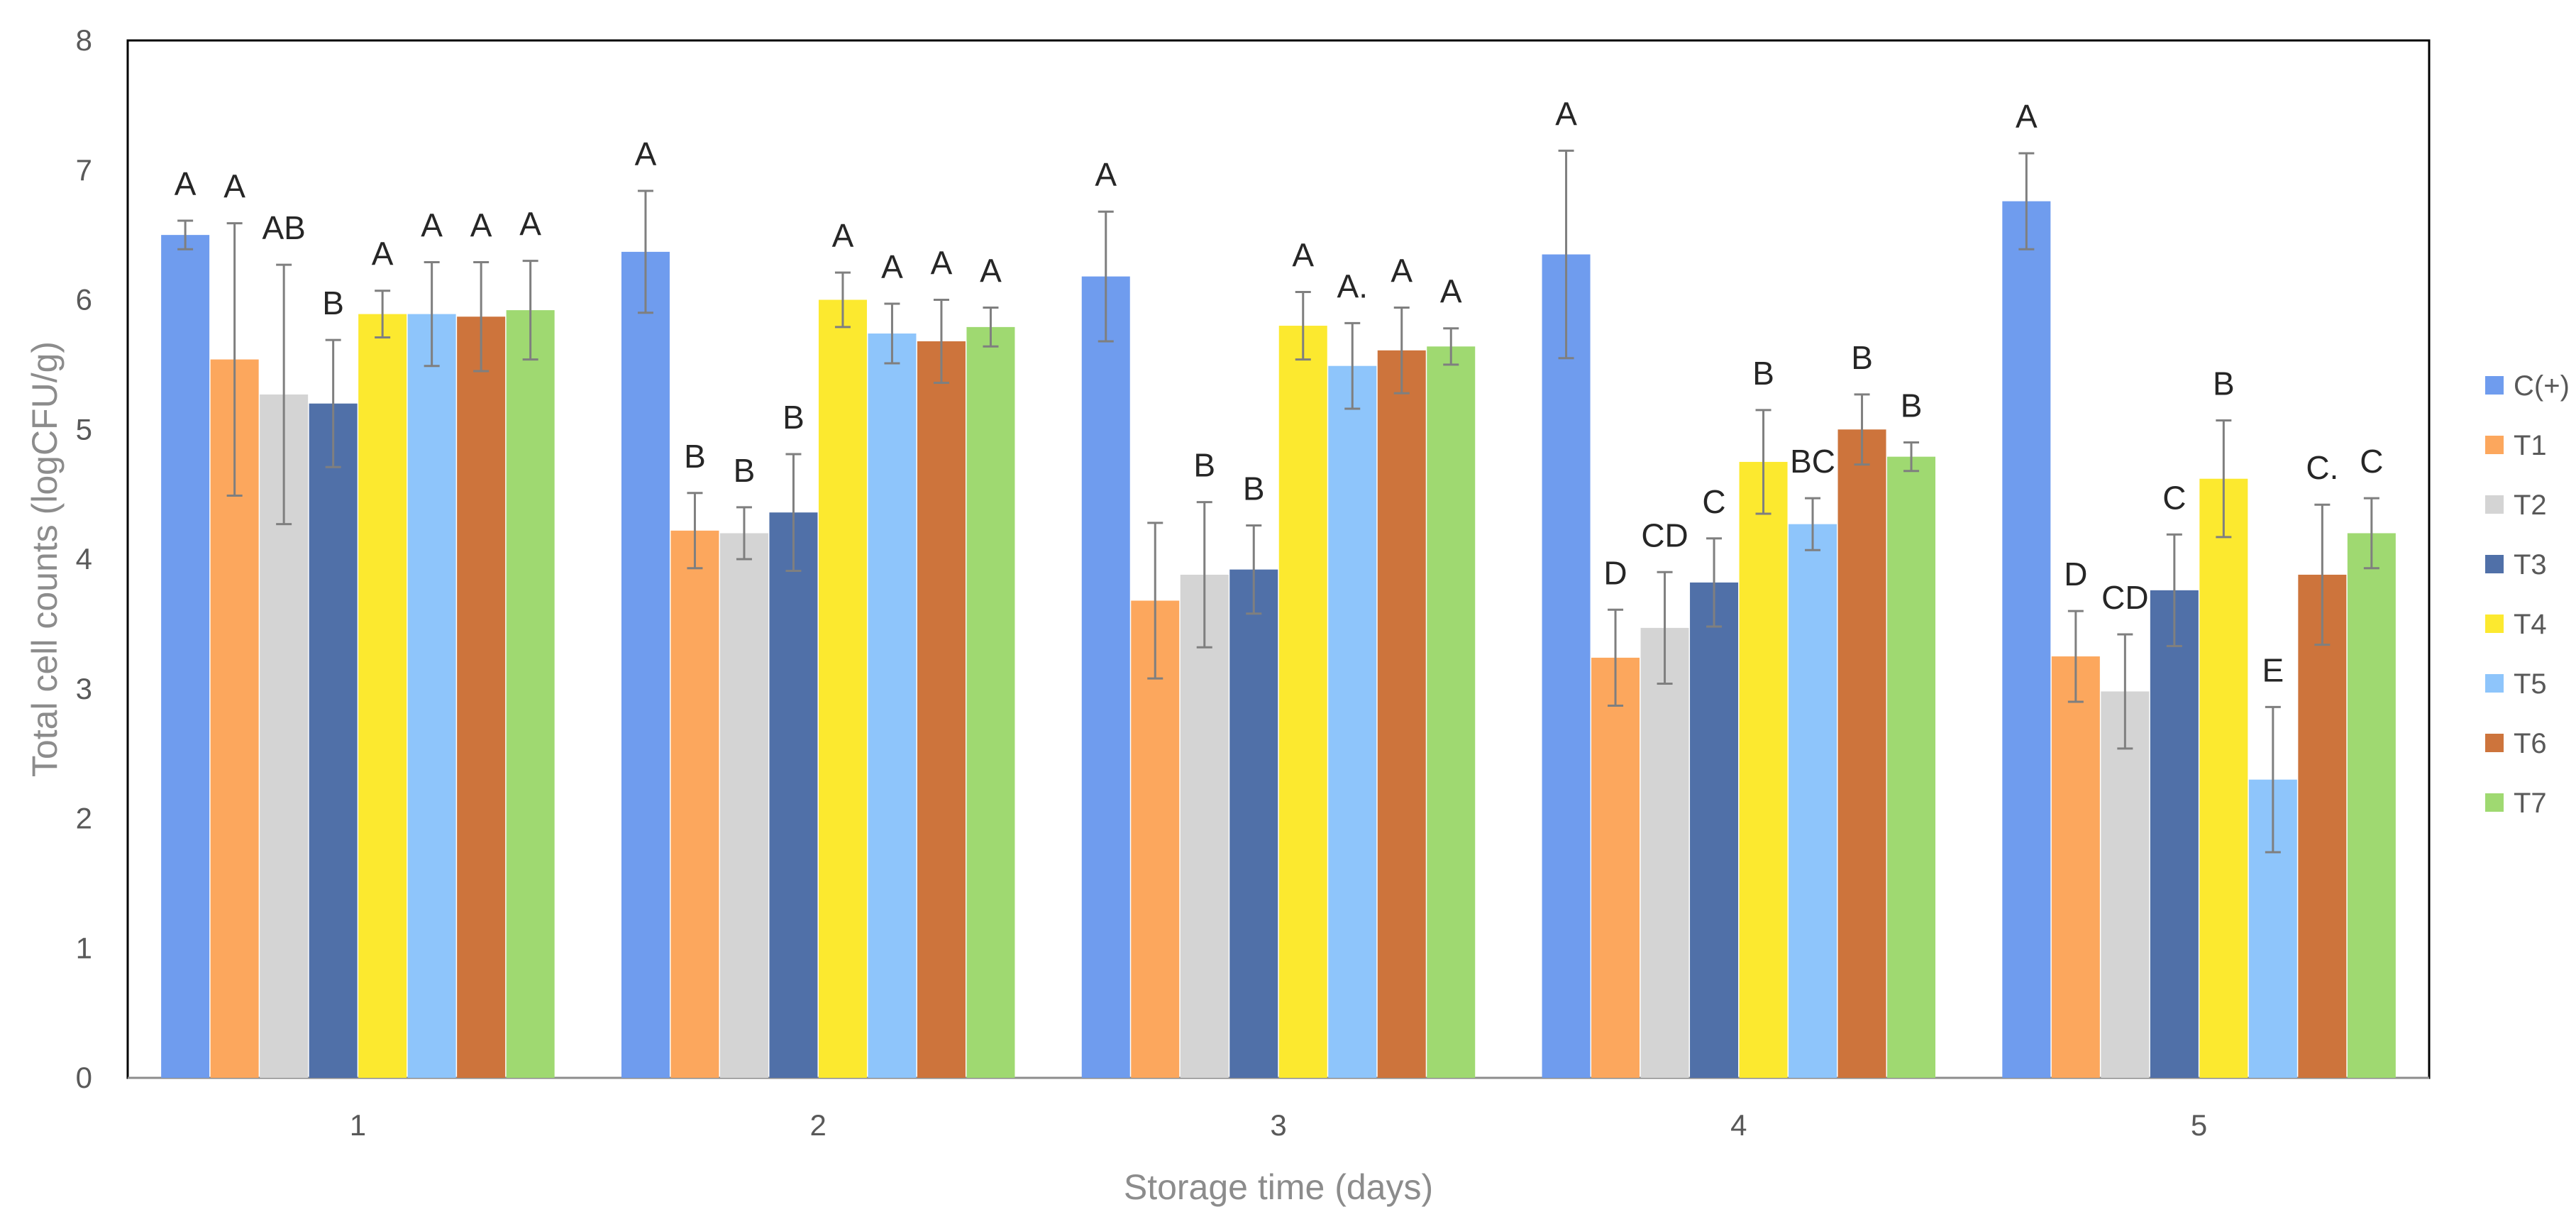  Describe the element at coordinates (2530, 445) in the screenshot. I see `legend-label: T1` at that location.